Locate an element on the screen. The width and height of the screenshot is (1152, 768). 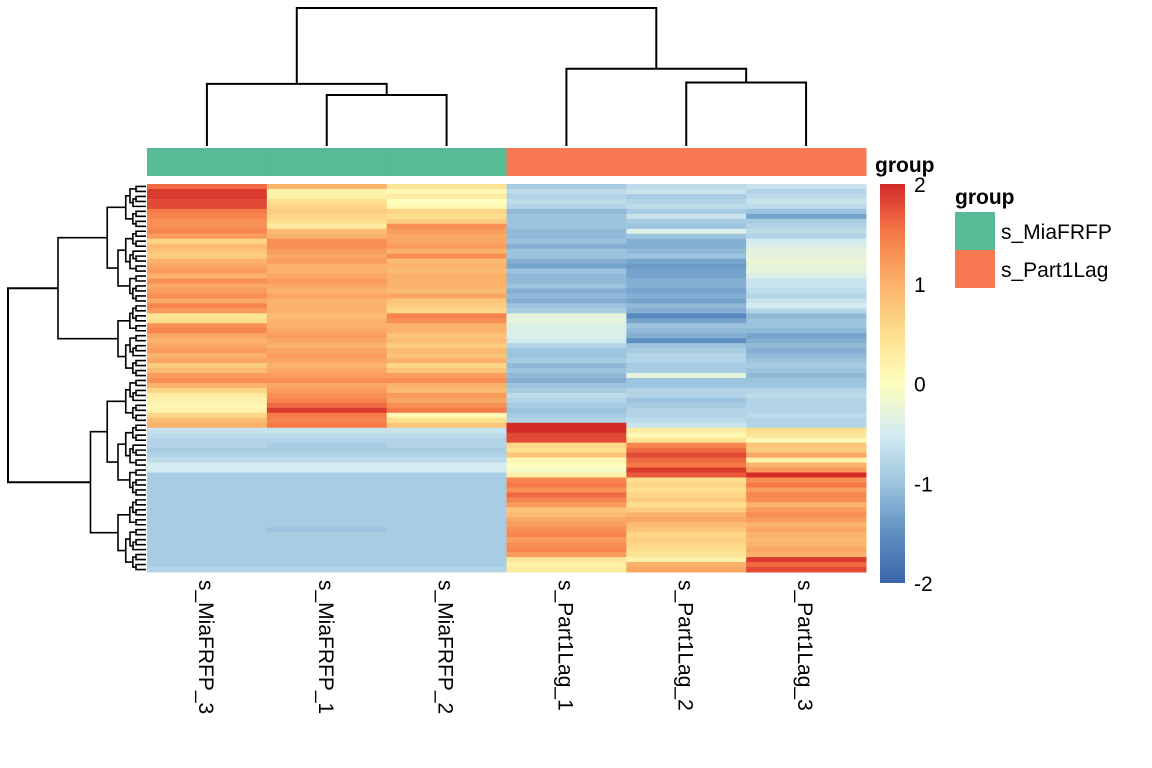
column-label: s_Part1Lag_3 is located at coordinates (804, 645).